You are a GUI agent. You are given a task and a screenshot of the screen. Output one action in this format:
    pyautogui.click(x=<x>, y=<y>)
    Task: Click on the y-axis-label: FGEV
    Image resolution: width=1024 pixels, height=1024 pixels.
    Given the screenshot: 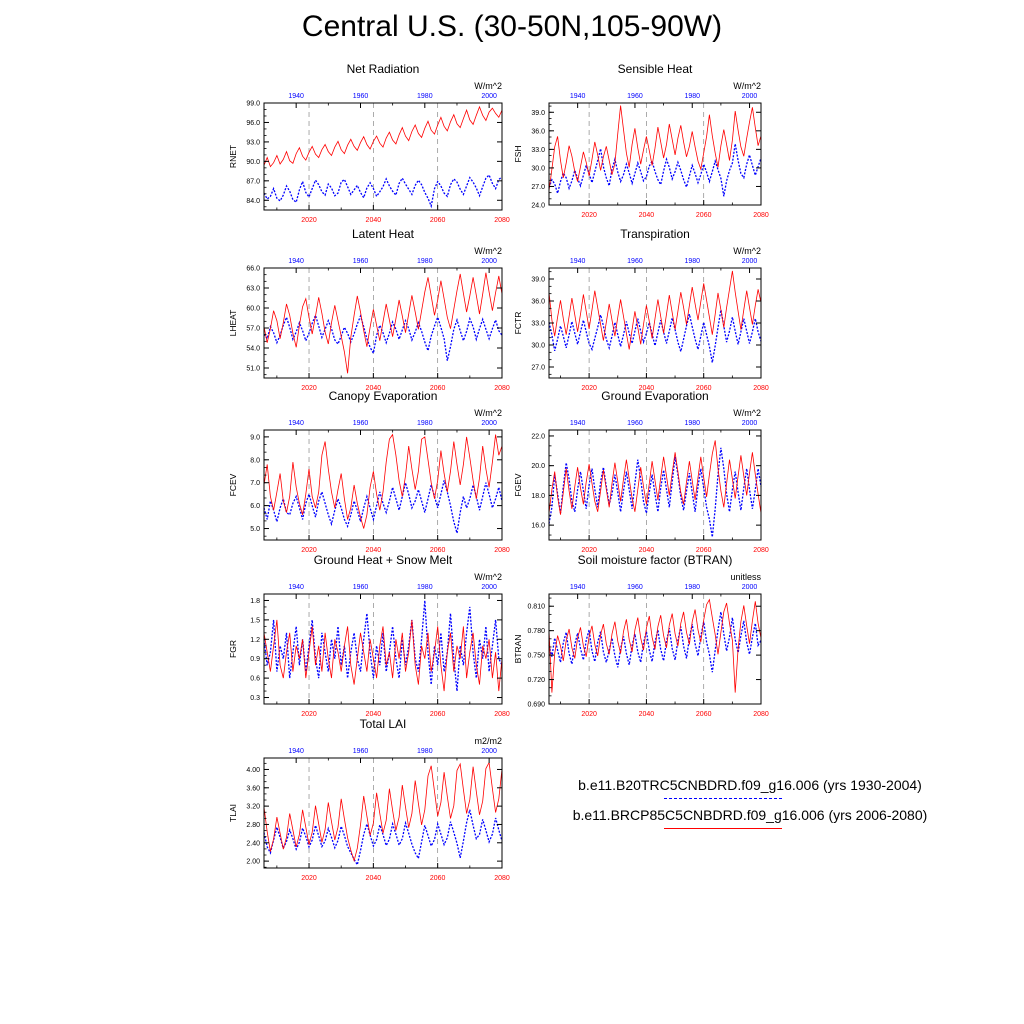 What is the action you would take?
    pyautogui.click(x=518, y=484)
    